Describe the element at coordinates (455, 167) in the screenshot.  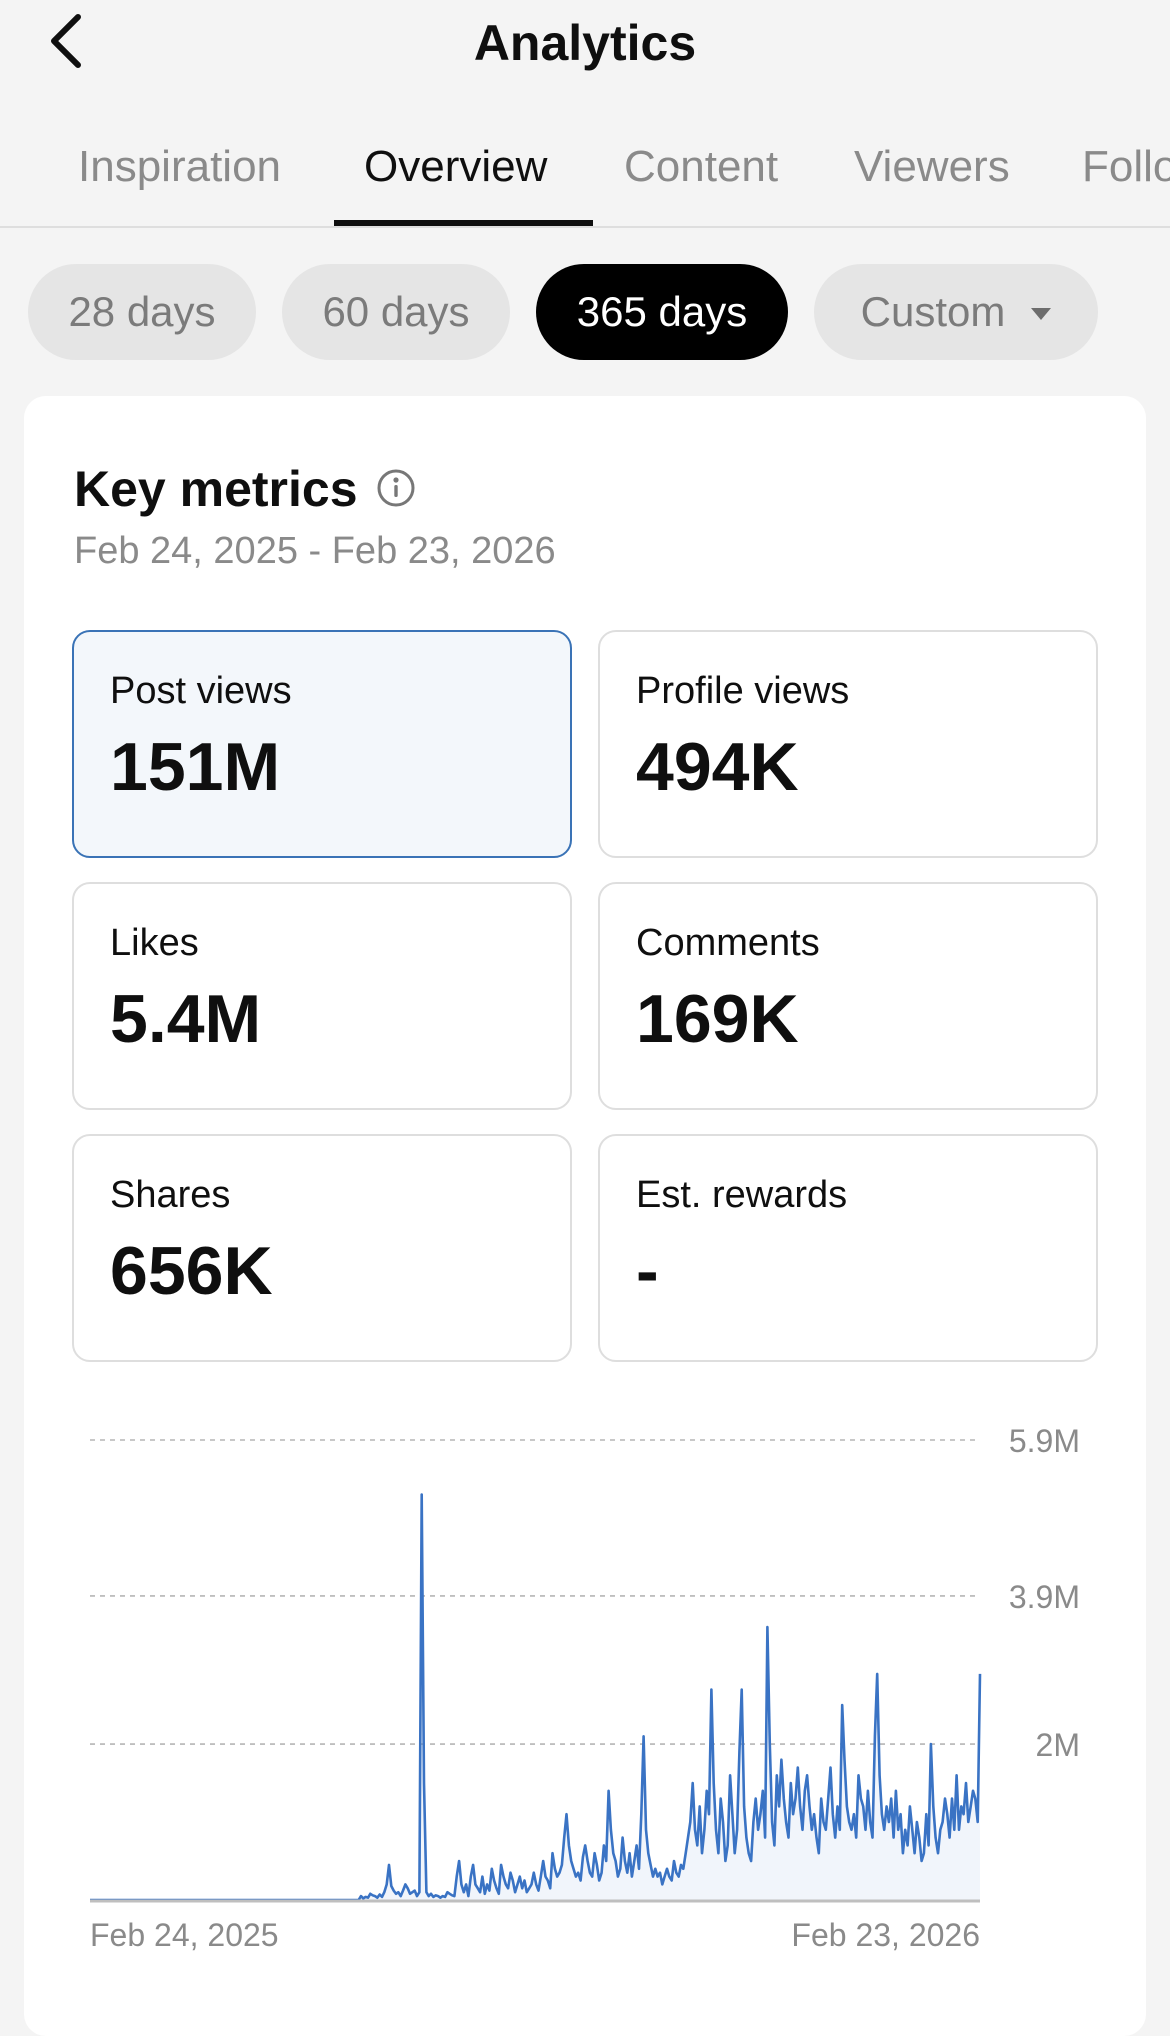
I see `tab-overview: Overview` at that location.